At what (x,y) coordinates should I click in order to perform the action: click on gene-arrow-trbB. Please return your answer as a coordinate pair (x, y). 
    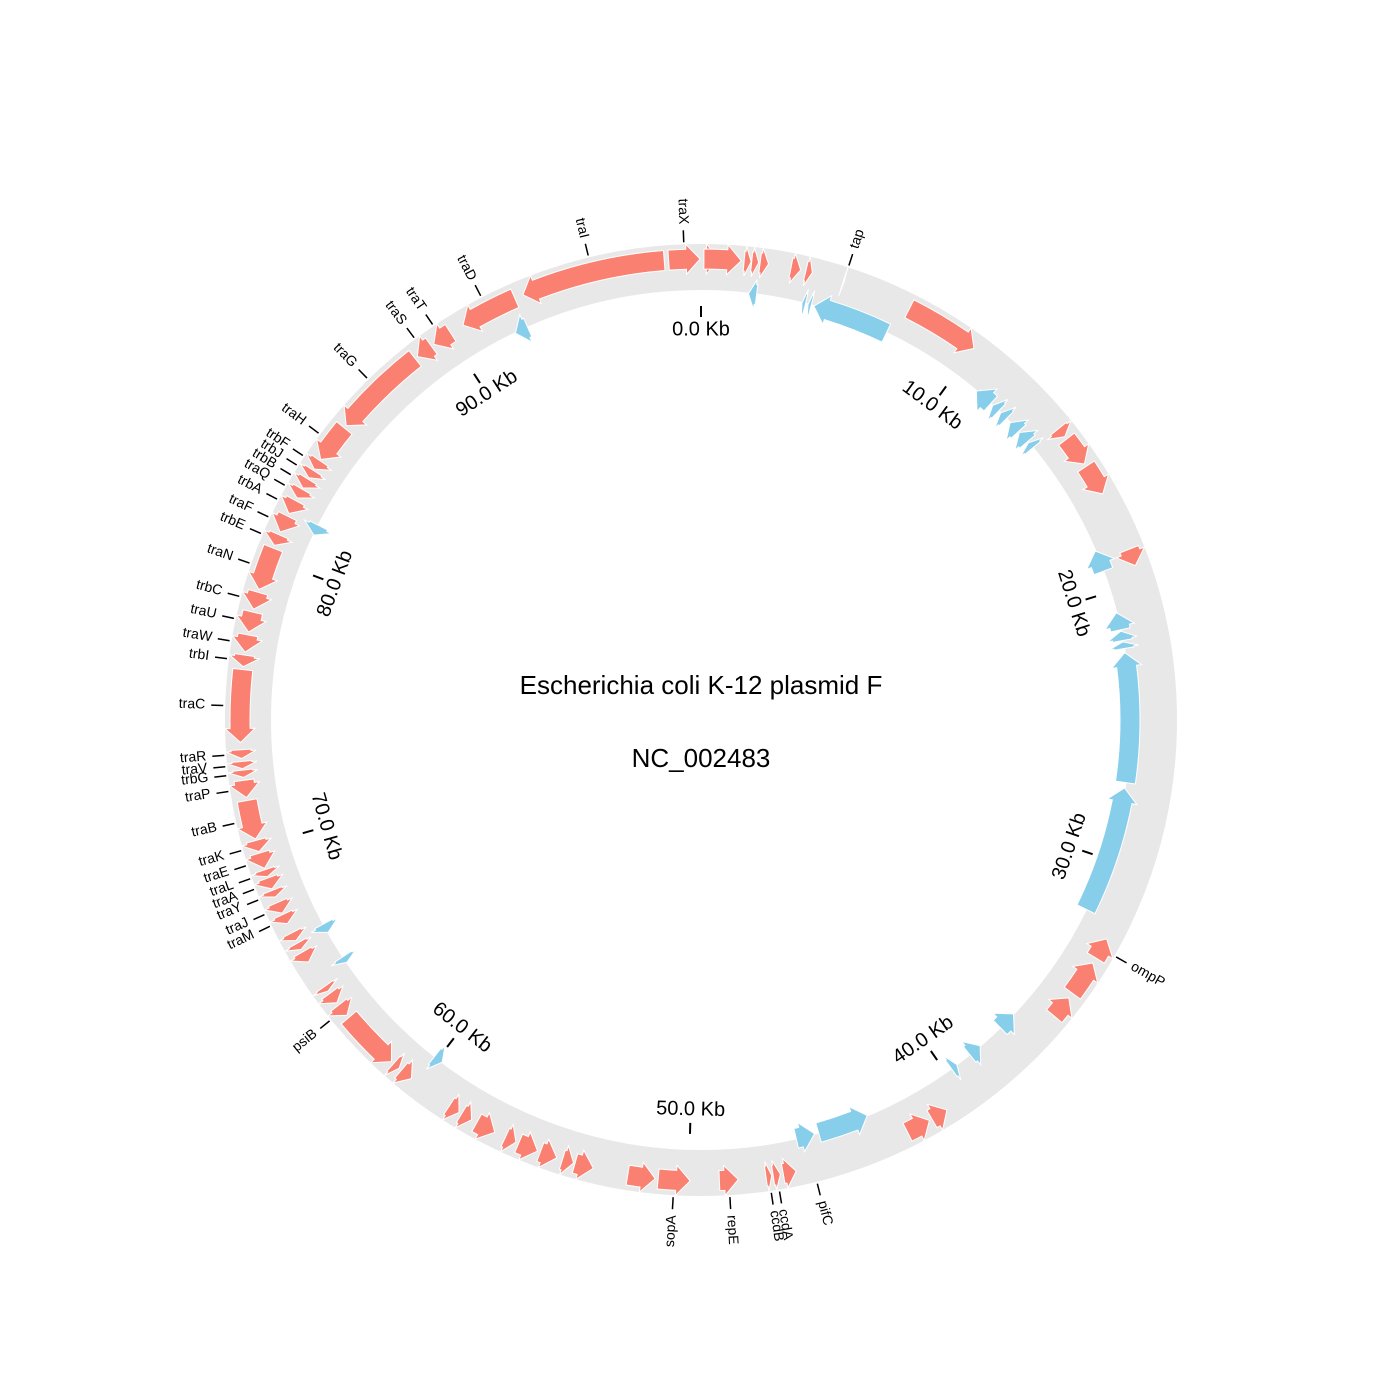
    Looking at the image, I should click on (307, 480).